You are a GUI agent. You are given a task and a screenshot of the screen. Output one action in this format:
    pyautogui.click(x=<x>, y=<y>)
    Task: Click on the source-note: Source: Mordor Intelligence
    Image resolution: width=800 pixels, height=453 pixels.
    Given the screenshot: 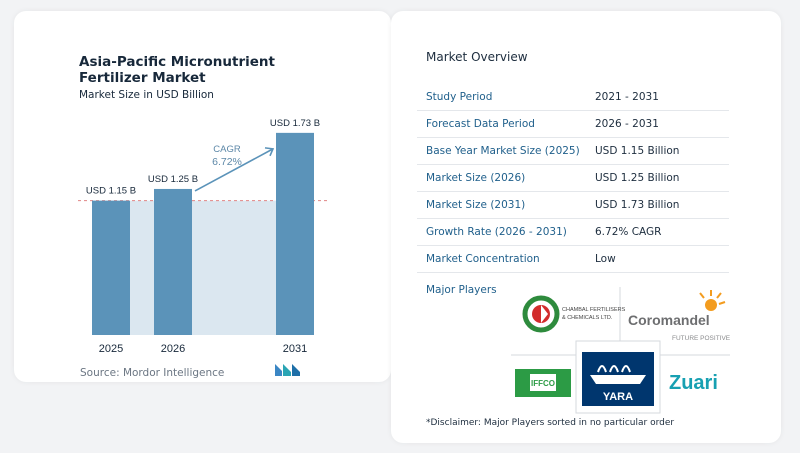 What is the action you would take?
    pyautogui.click(x=152, y=373)
    